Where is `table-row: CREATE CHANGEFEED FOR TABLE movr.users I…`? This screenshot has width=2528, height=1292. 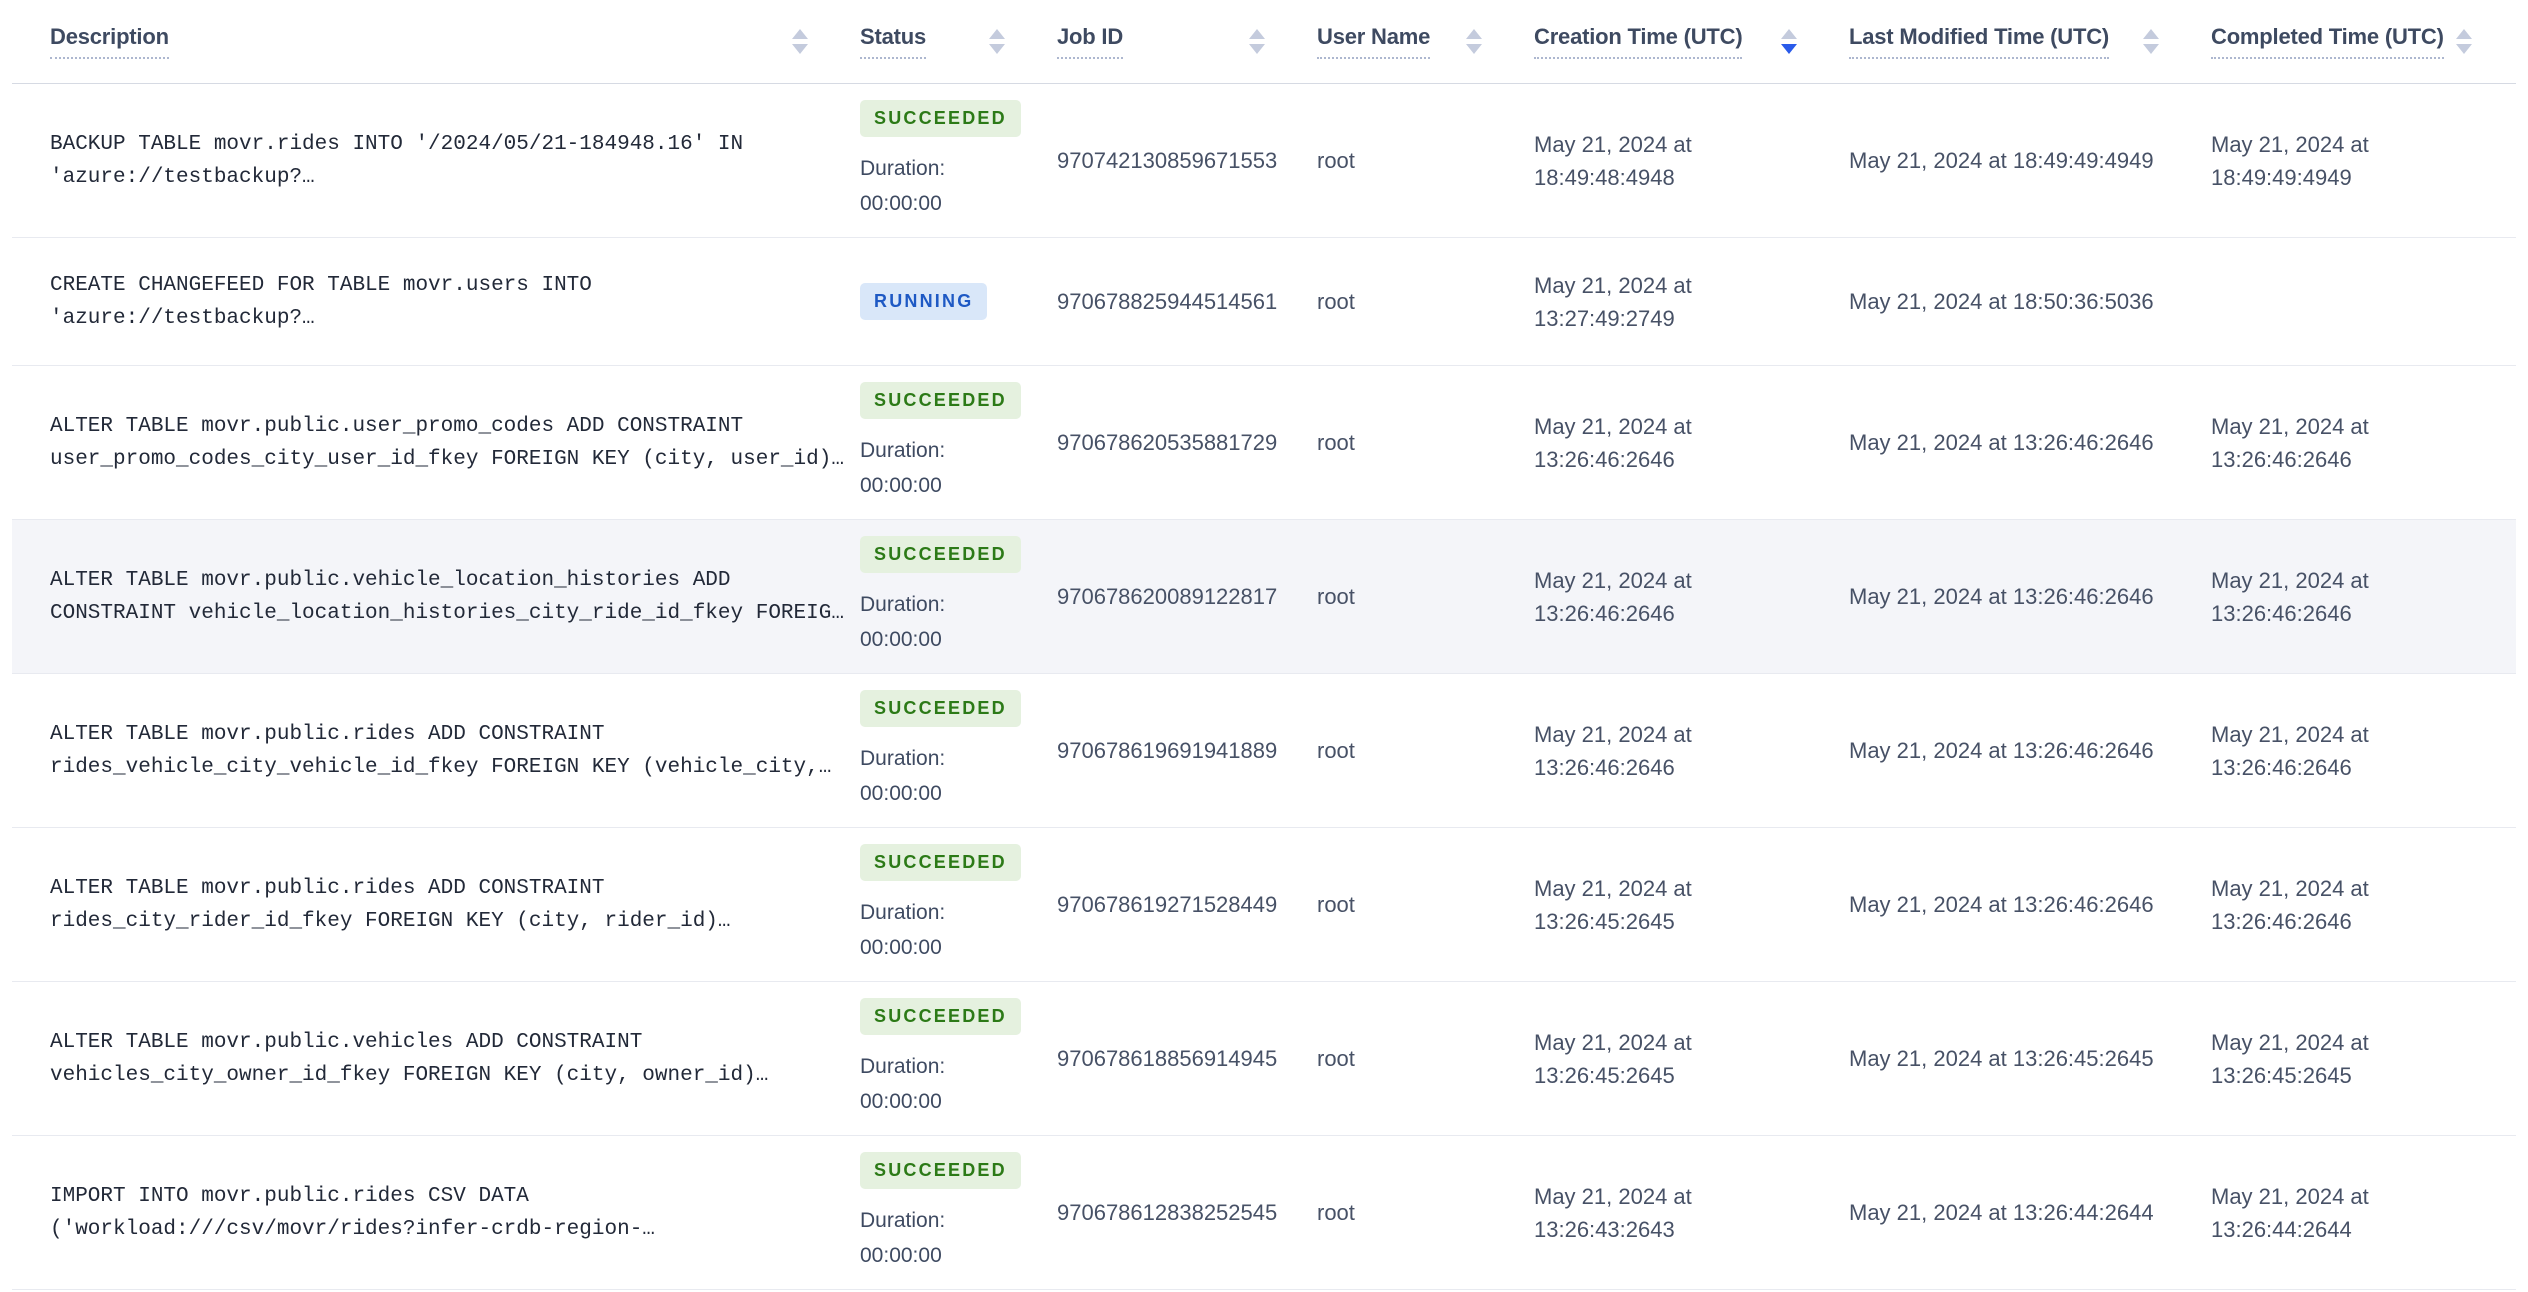
table-row: CREATE CHANGEFEED FOR TABLE movr.users I… is located at coordinates (1264, 302).